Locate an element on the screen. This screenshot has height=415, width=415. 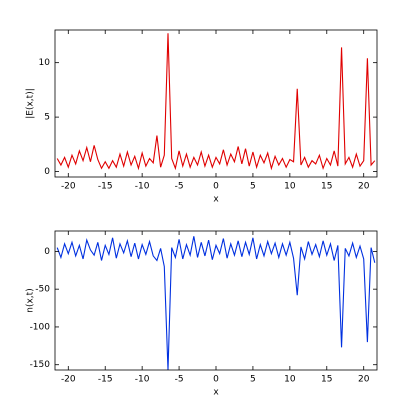
y-axis-label: |E(x,t)| is located at coordinates (31, 103).